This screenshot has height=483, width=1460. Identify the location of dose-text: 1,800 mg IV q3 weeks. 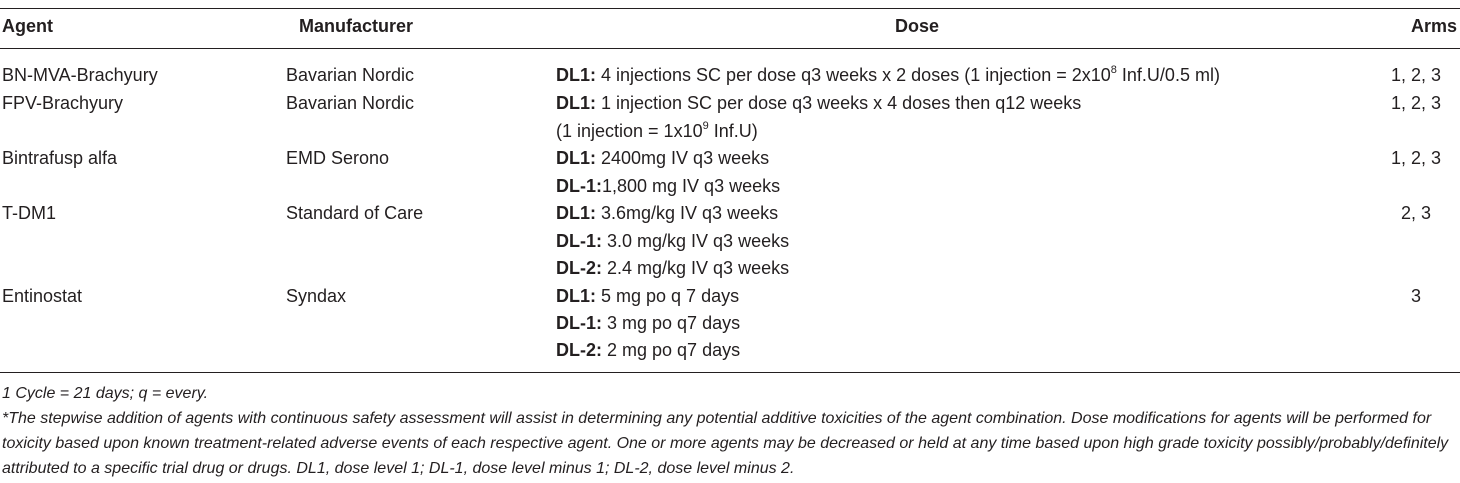
(691, 186).